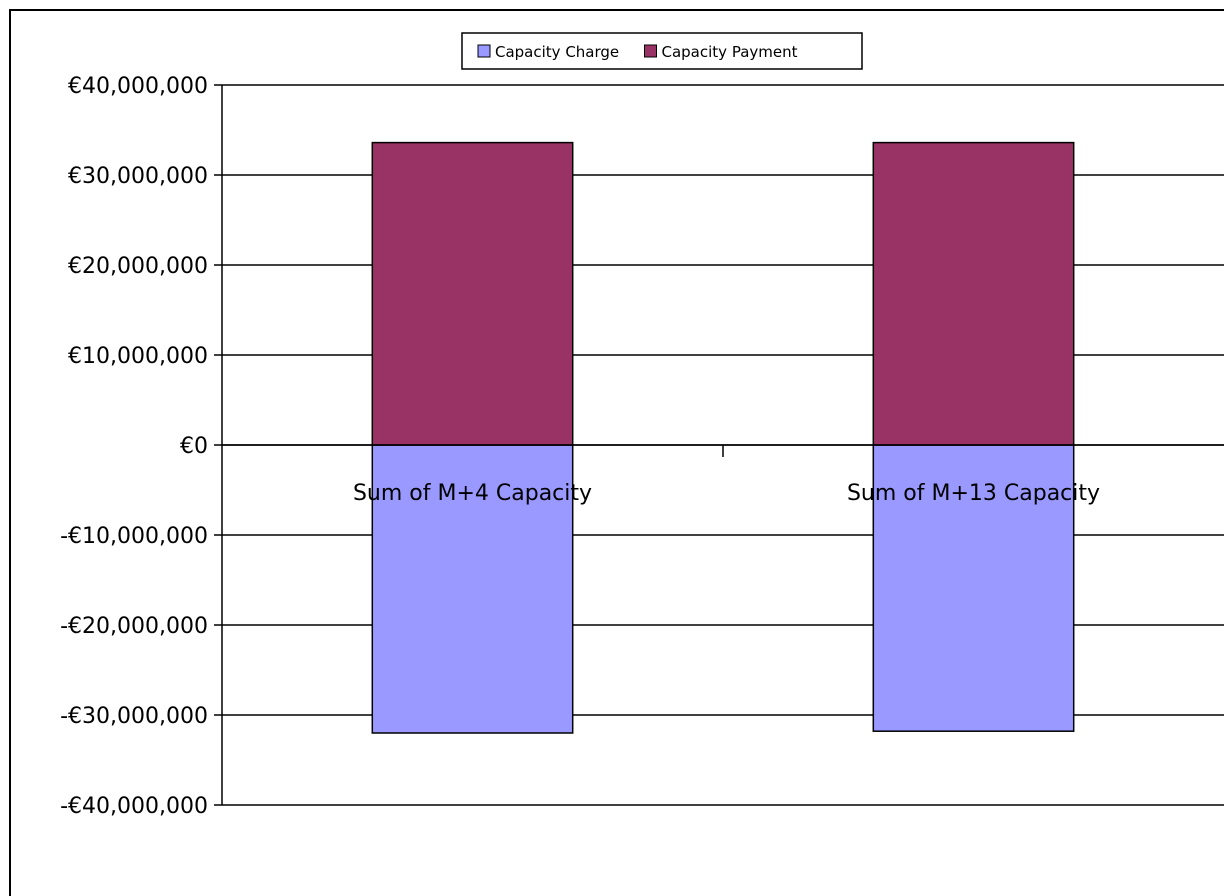 The width and height of the screenshot is (1224, 896). Describe the element at coordinates (730, 52) in the screenshot. I see `legend-label: Capacity Payment` at that location.